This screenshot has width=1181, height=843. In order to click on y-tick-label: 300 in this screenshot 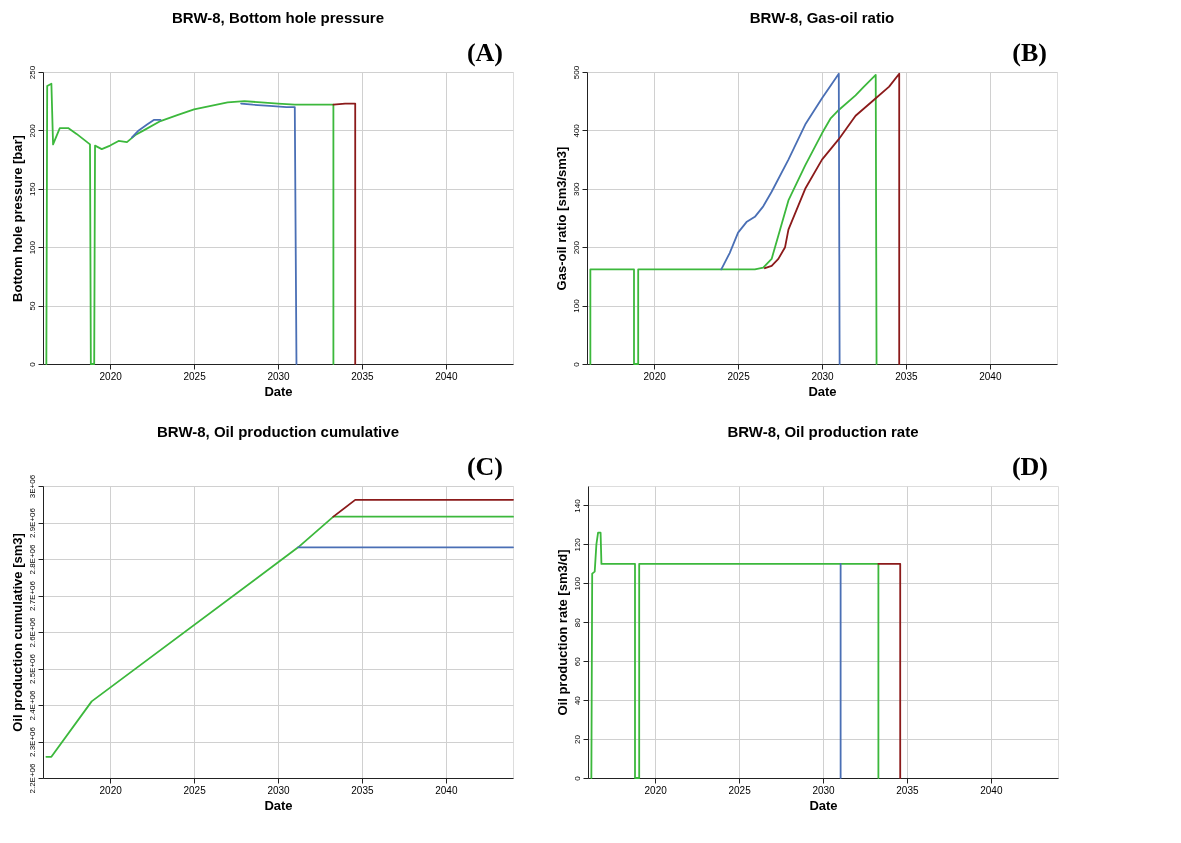, I will do `click(576, 189)`.